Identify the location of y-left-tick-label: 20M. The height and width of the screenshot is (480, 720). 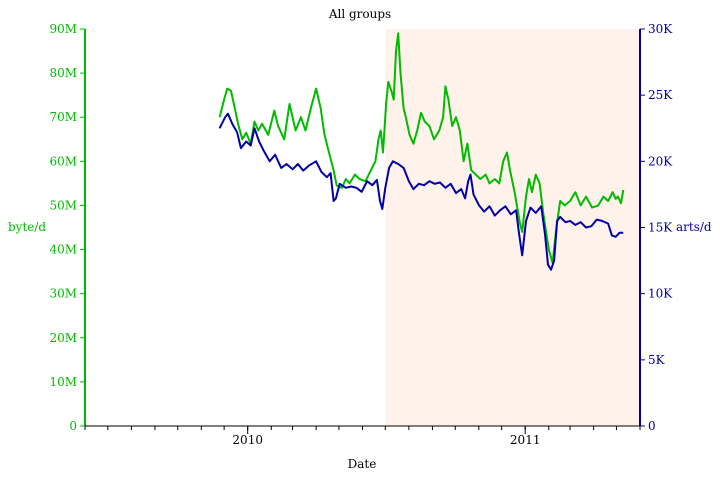
(63, 338).